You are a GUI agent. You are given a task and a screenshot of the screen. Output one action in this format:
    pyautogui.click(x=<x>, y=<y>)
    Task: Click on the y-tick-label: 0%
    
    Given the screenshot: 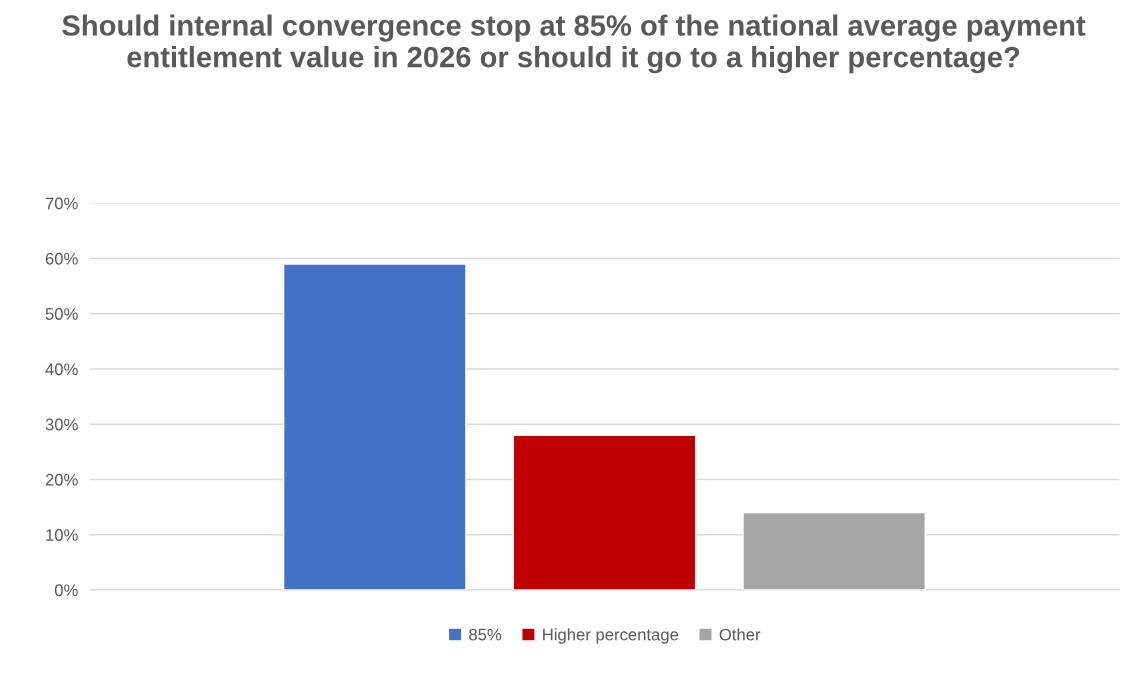 What is the action you would take?
    pyautogui.click(x=66, y=590)
    